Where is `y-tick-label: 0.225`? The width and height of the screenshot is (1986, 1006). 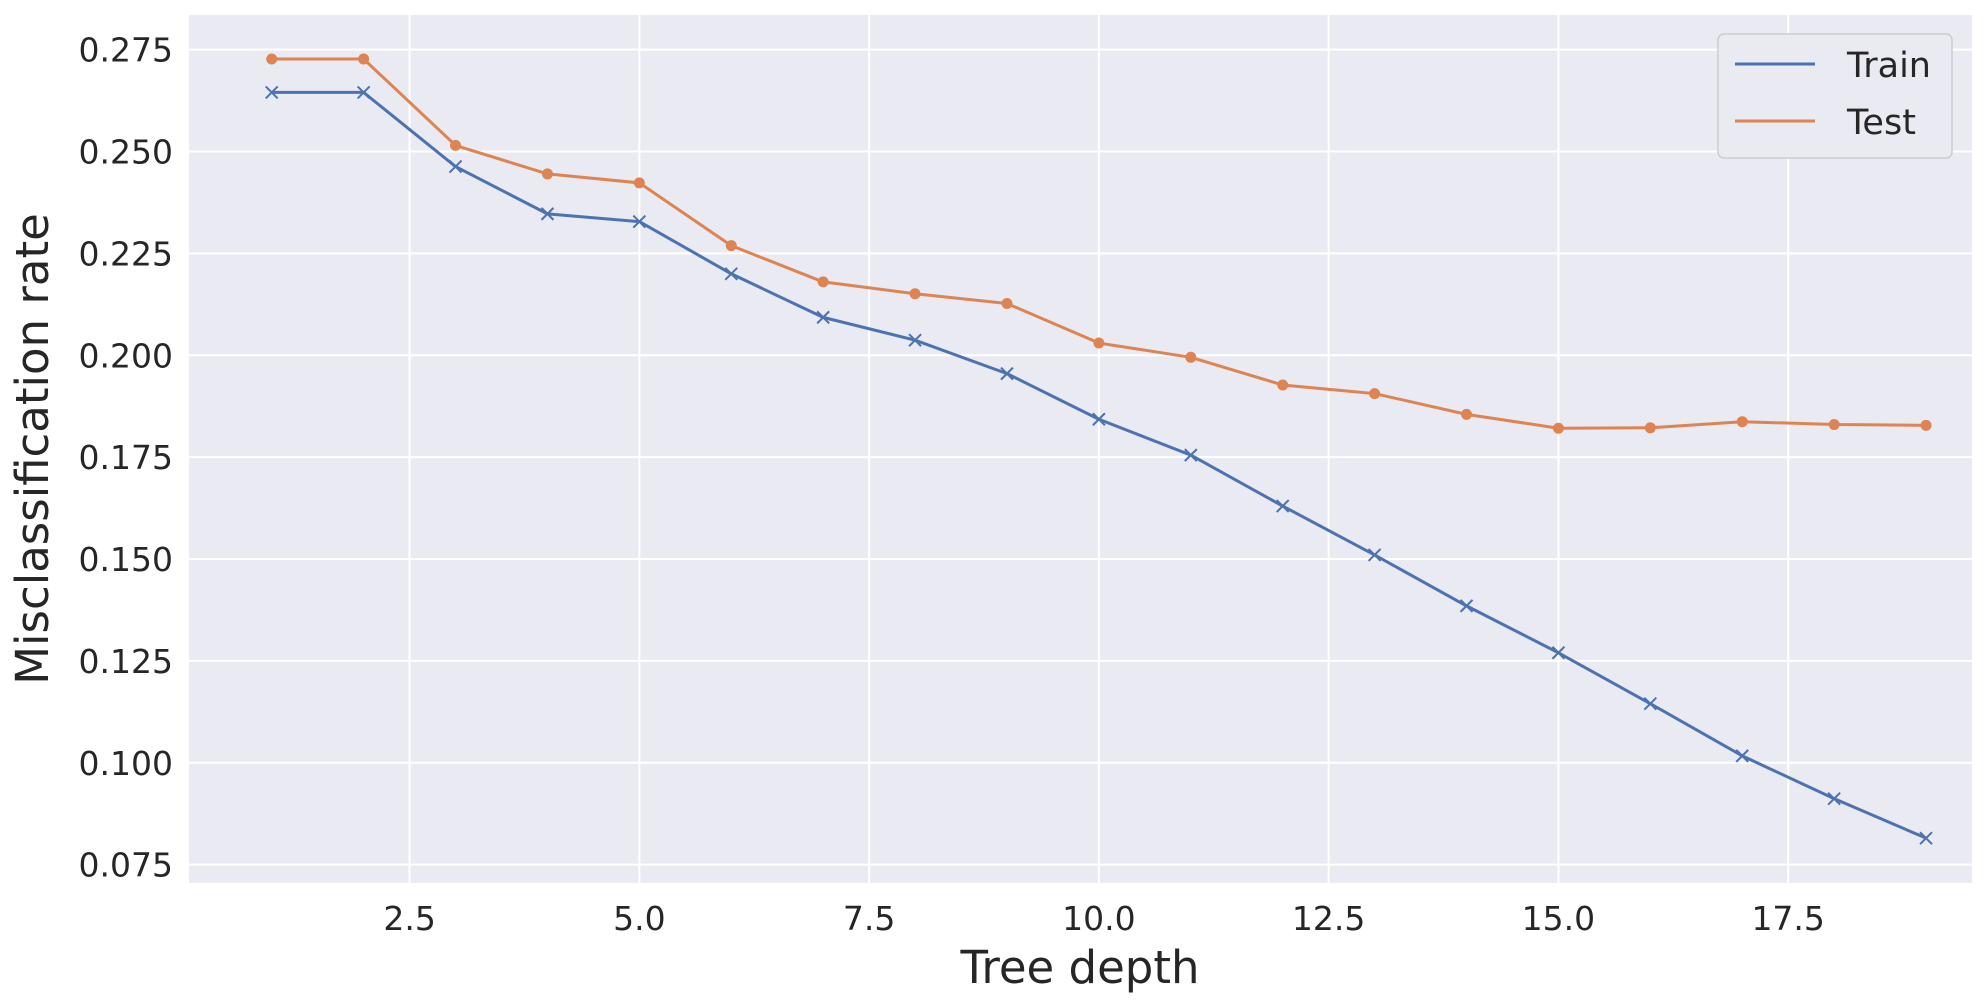
y-tick-label: 0.225 is located at coordinates (126, 253).